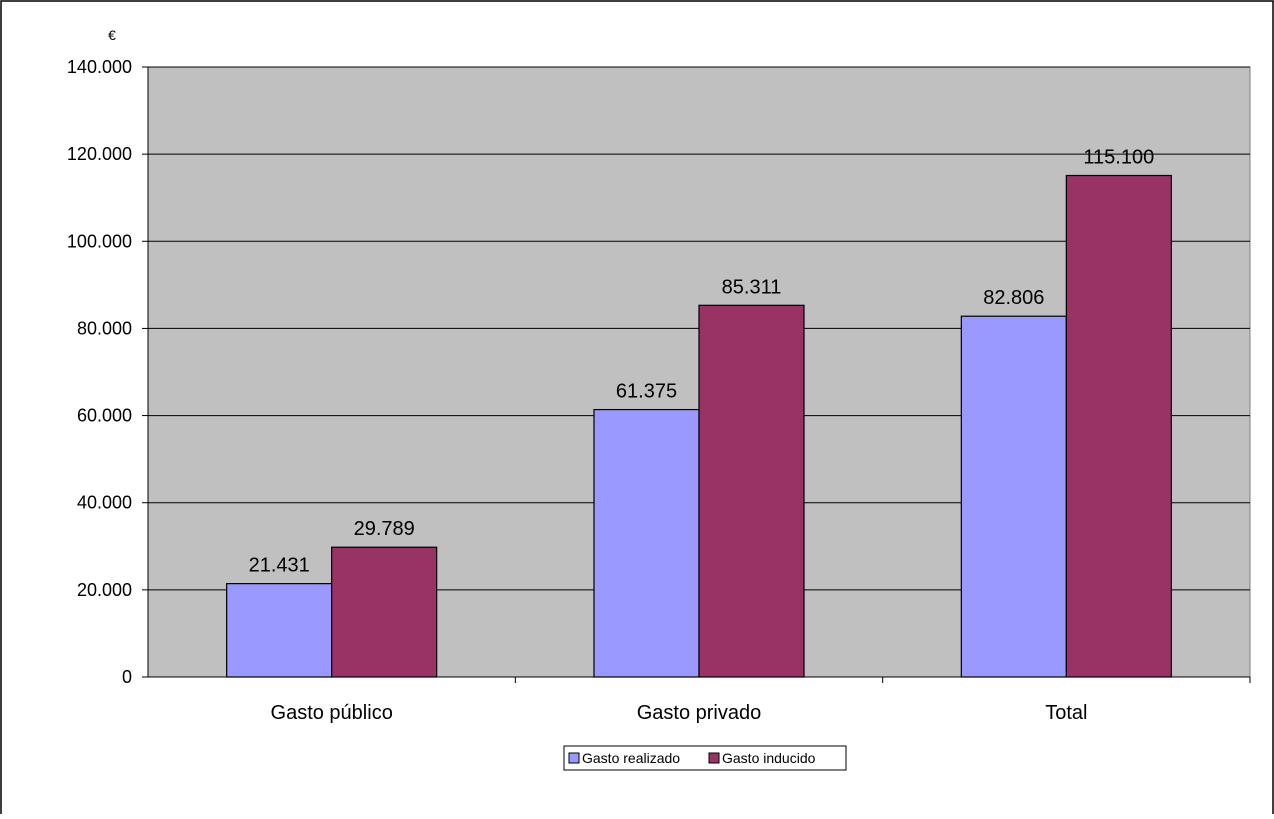 Image resolution: width=1274 pixels, height=819 pixels. I want to click on y-tick-label: 0, so click(127, 677).